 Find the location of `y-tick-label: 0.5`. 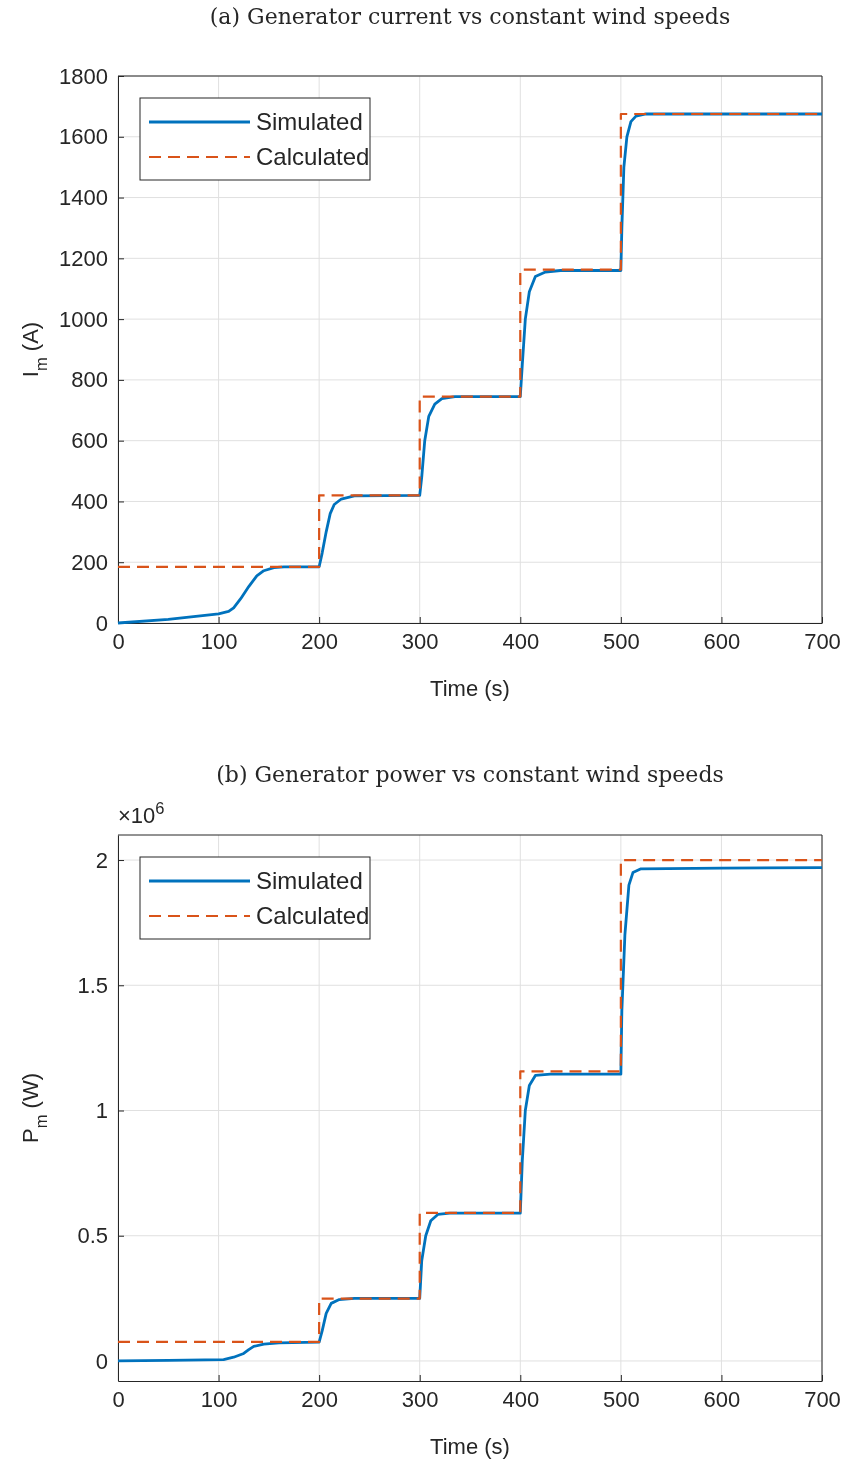

y-tick-label: 0.5 is located at coordinates (92, 1236).